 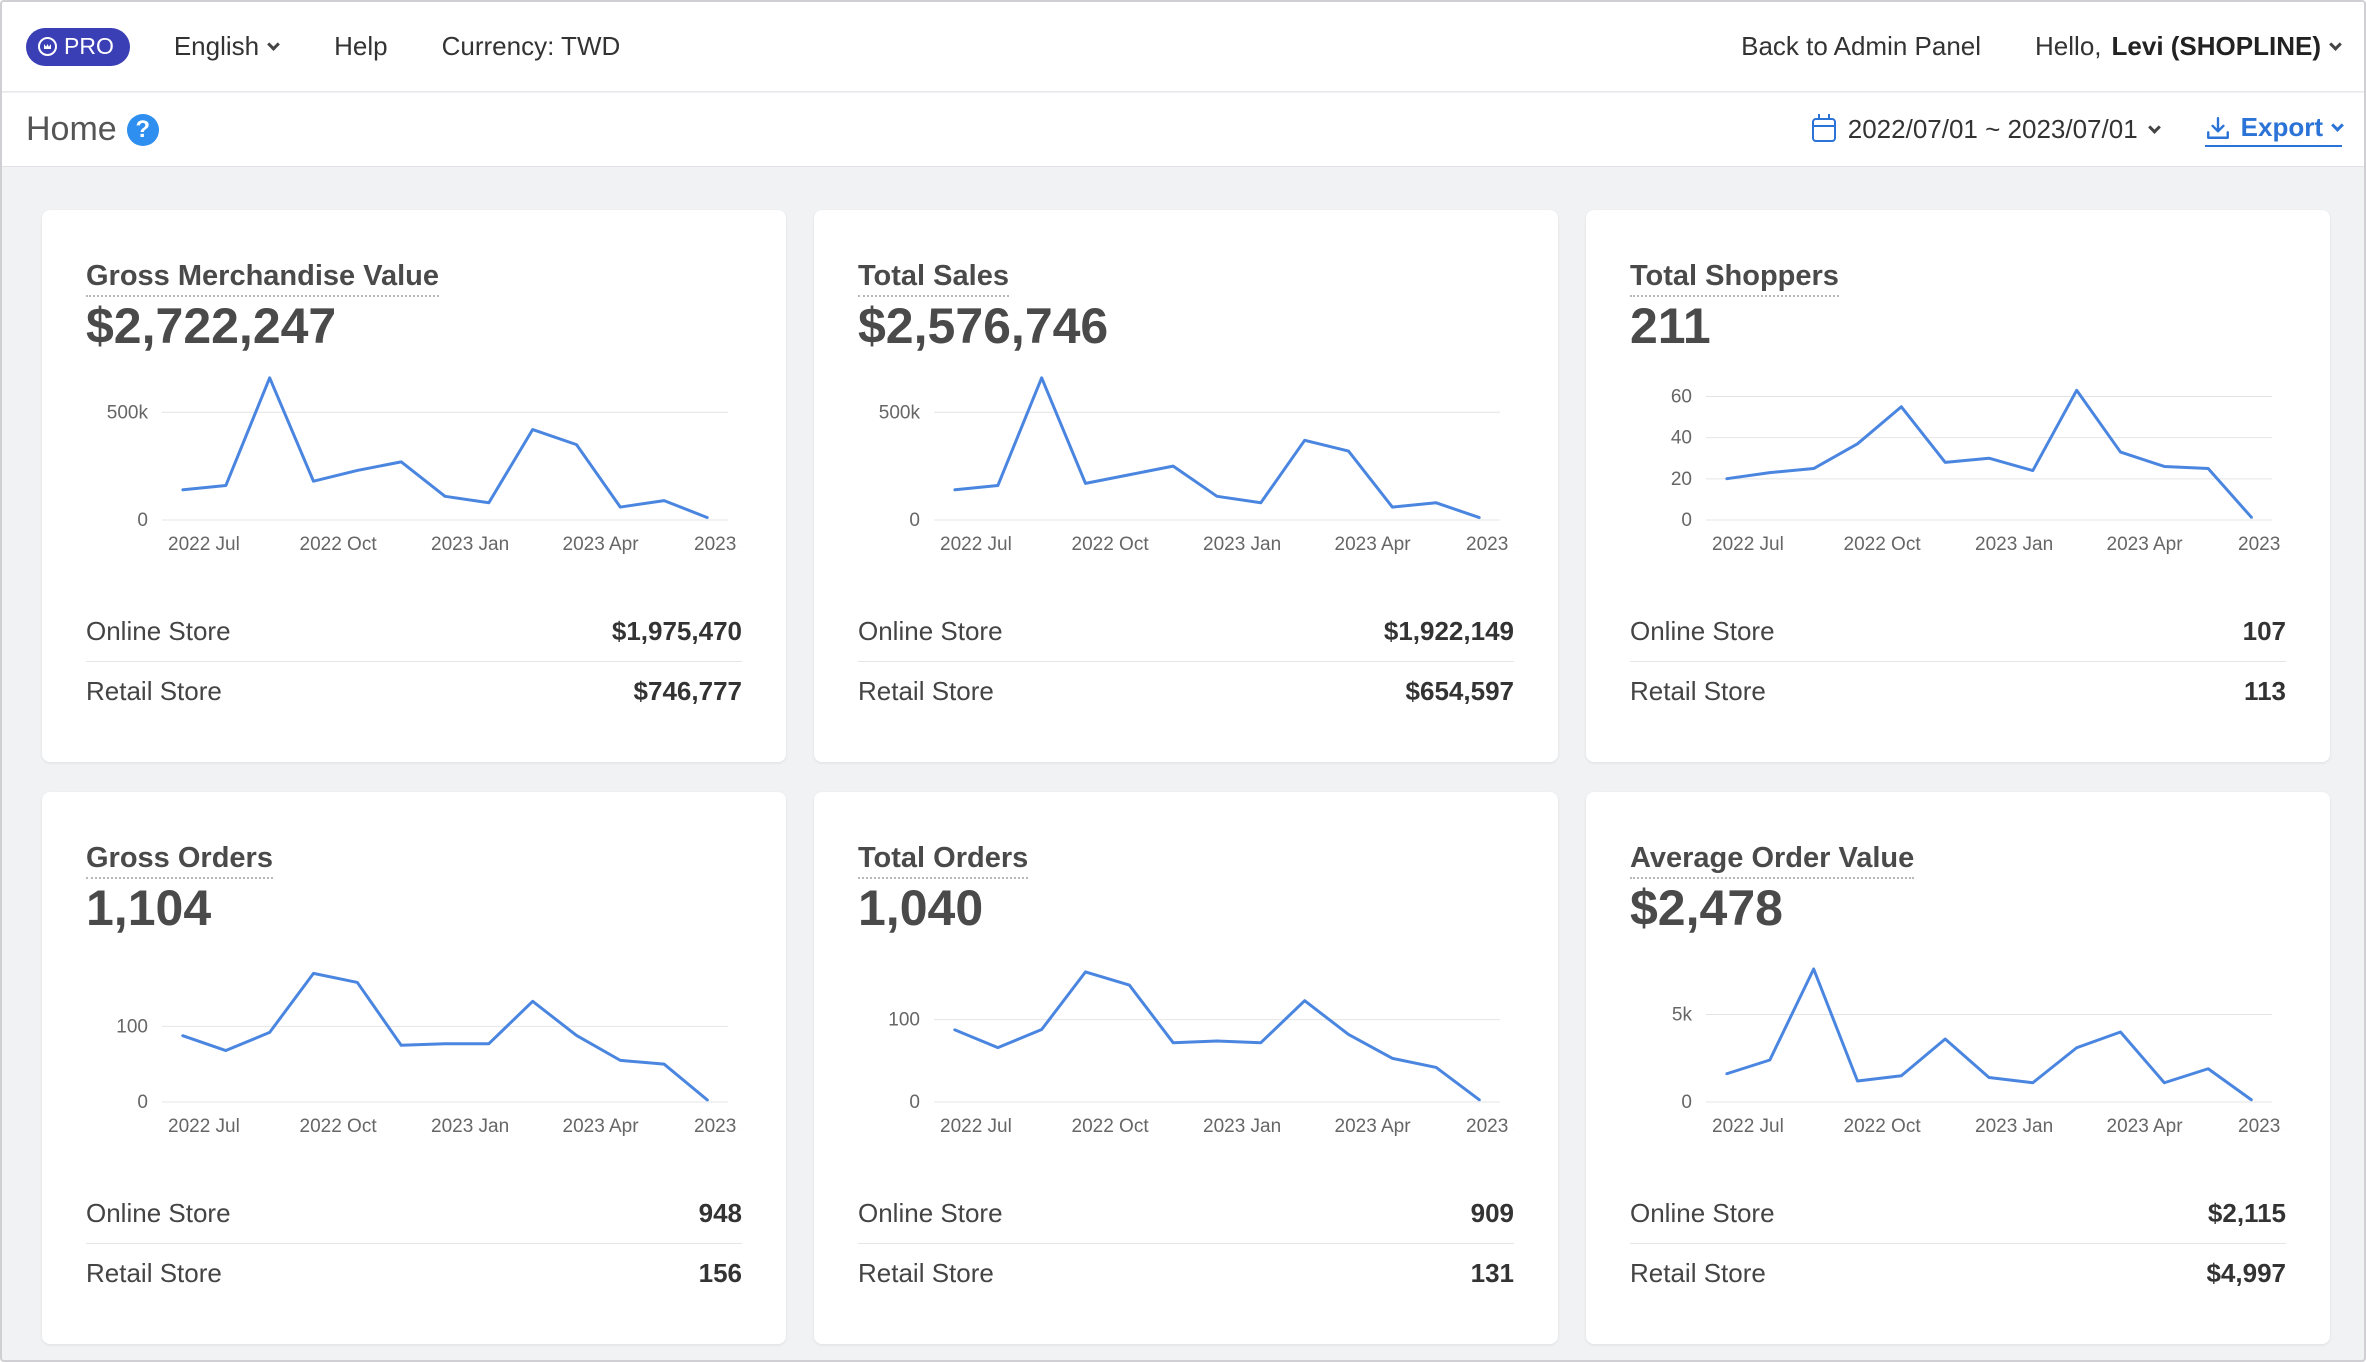 I want to click on breakdown-row-retail: Retail Store 113, so click(x=1958, y=690).